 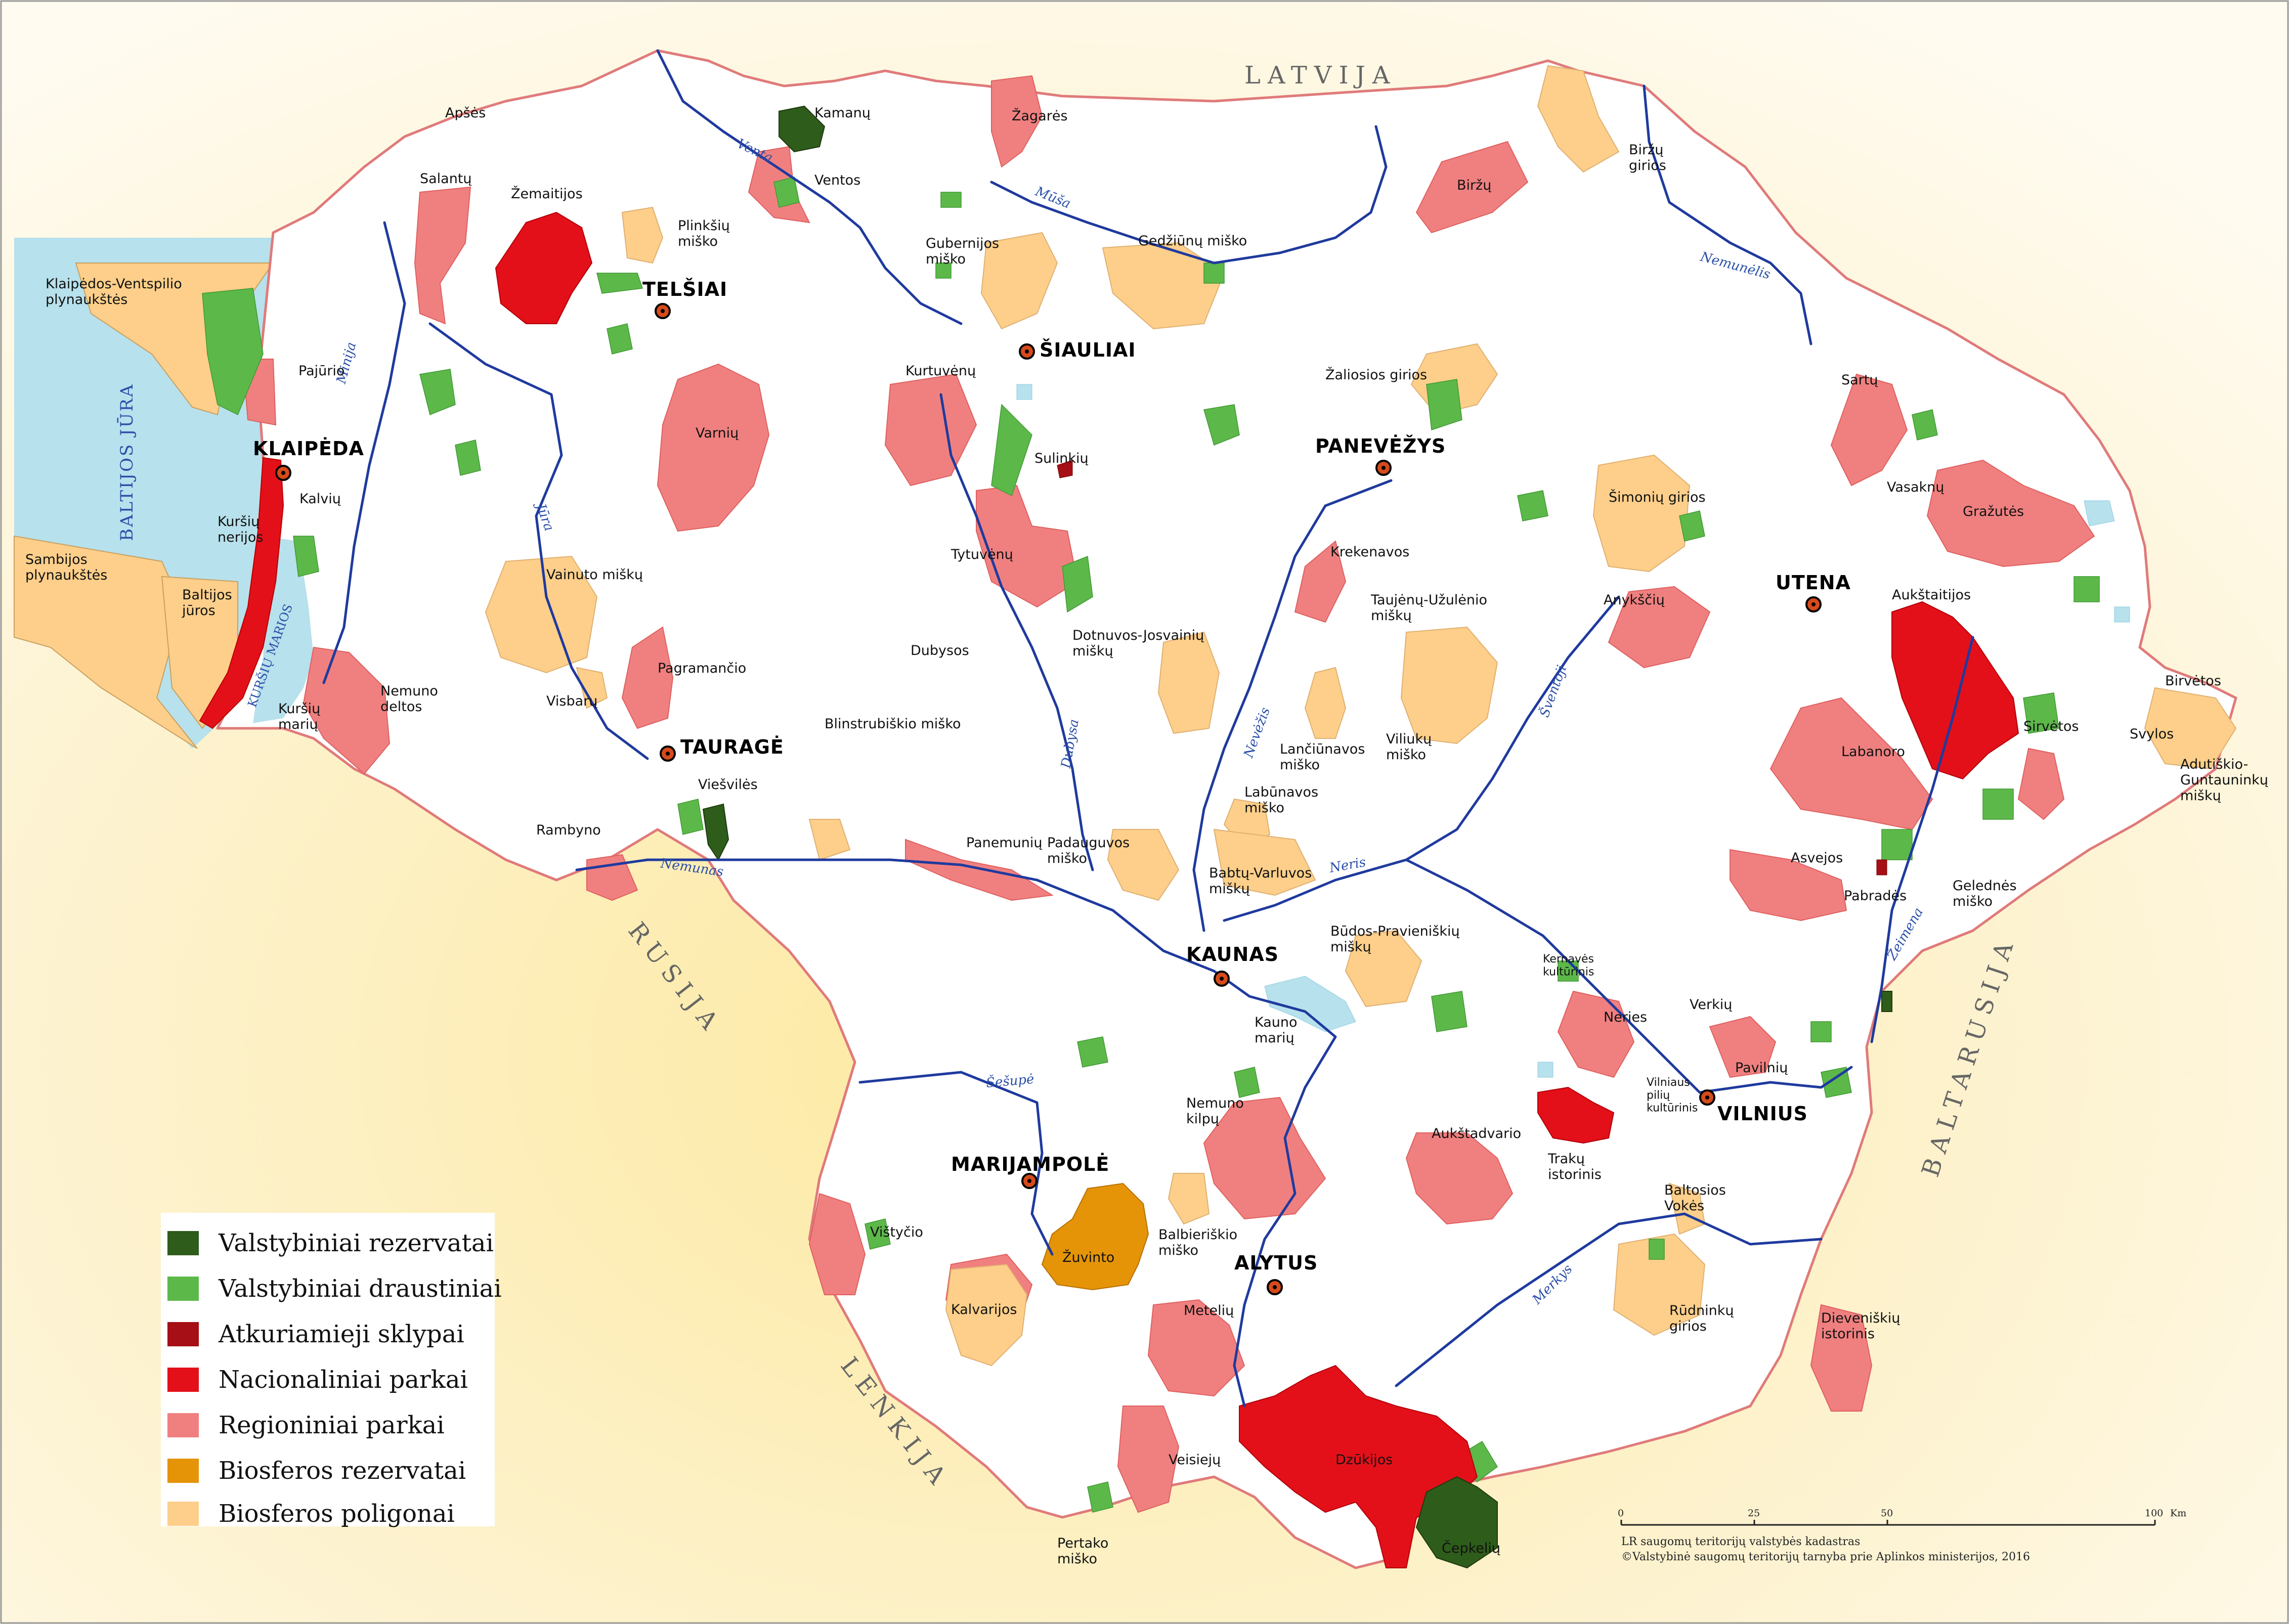 What do you see at coordinates (1370, 552) in the screenshot?
I see `area-label: Krekenavos` at bounding box center [1370, 552].